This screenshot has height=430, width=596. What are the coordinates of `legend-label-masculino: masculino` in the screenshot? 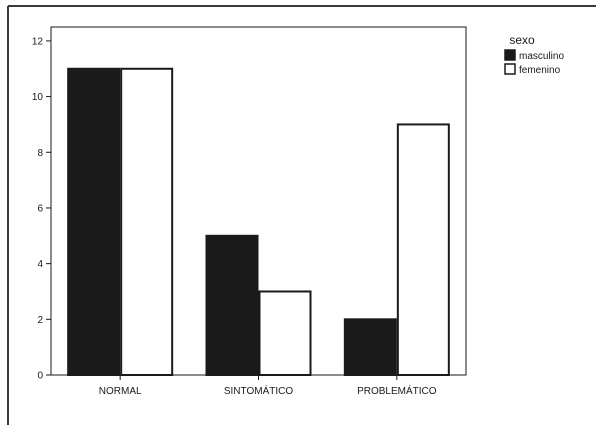 It's located at (541, 56).